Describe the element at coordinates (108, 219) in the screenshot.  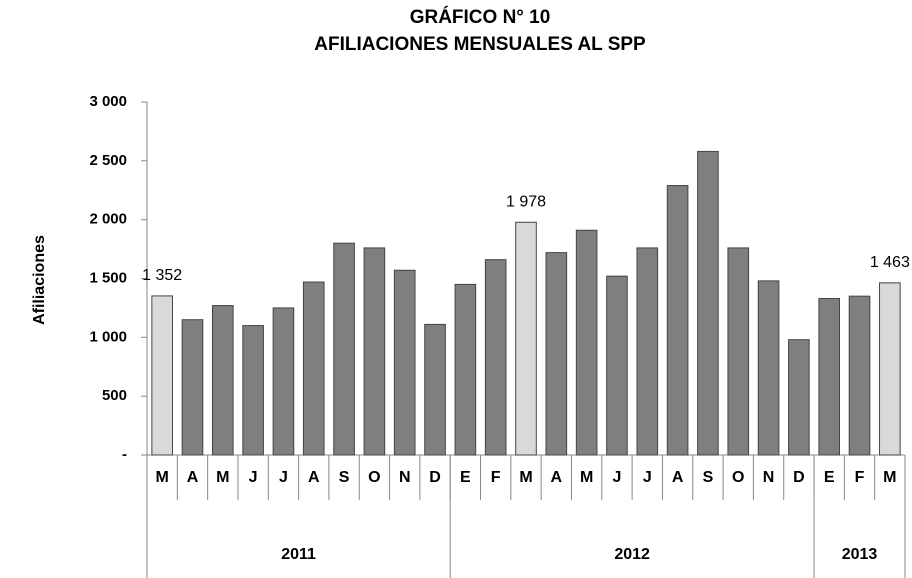
I see `y-tick-label: 2 000` at that location.